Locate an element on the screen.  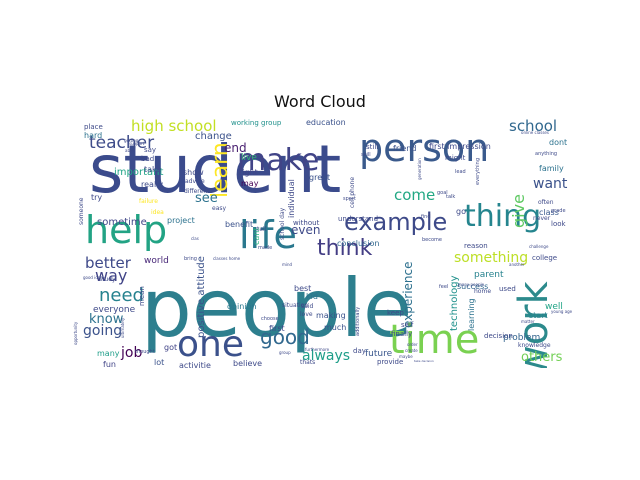
word-additionally: additionally is located at coordinates (358, 321).